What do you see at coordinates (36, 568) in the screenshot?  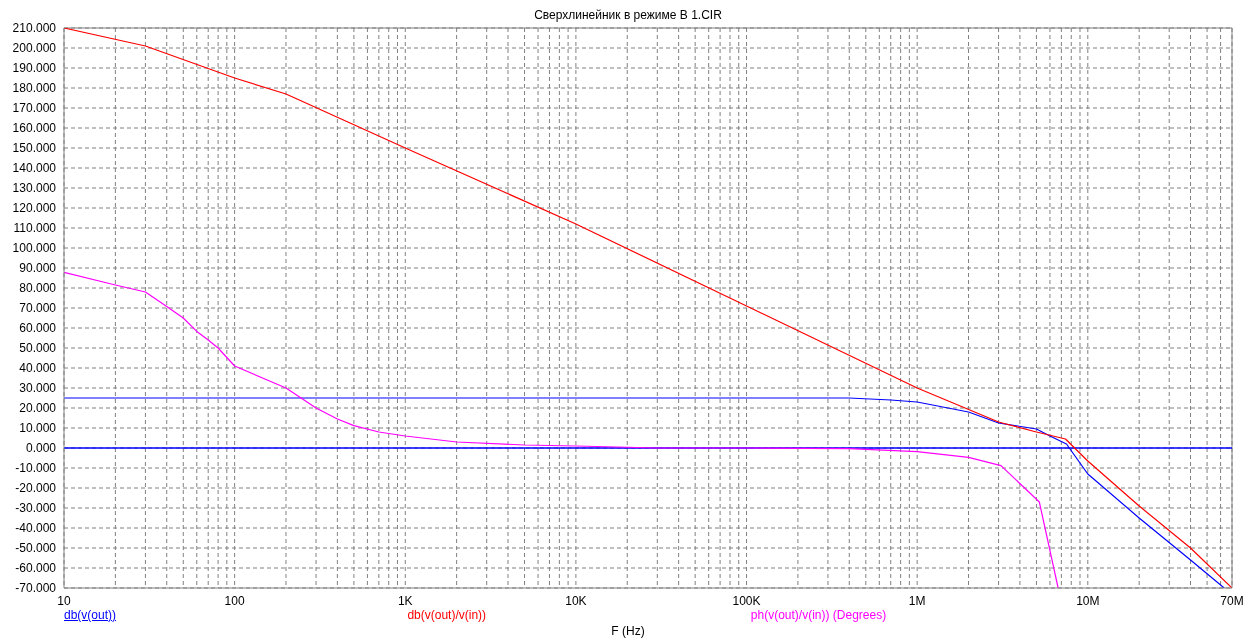 I see `y-tick-label: -60.000` at bounding box center [36, 568].